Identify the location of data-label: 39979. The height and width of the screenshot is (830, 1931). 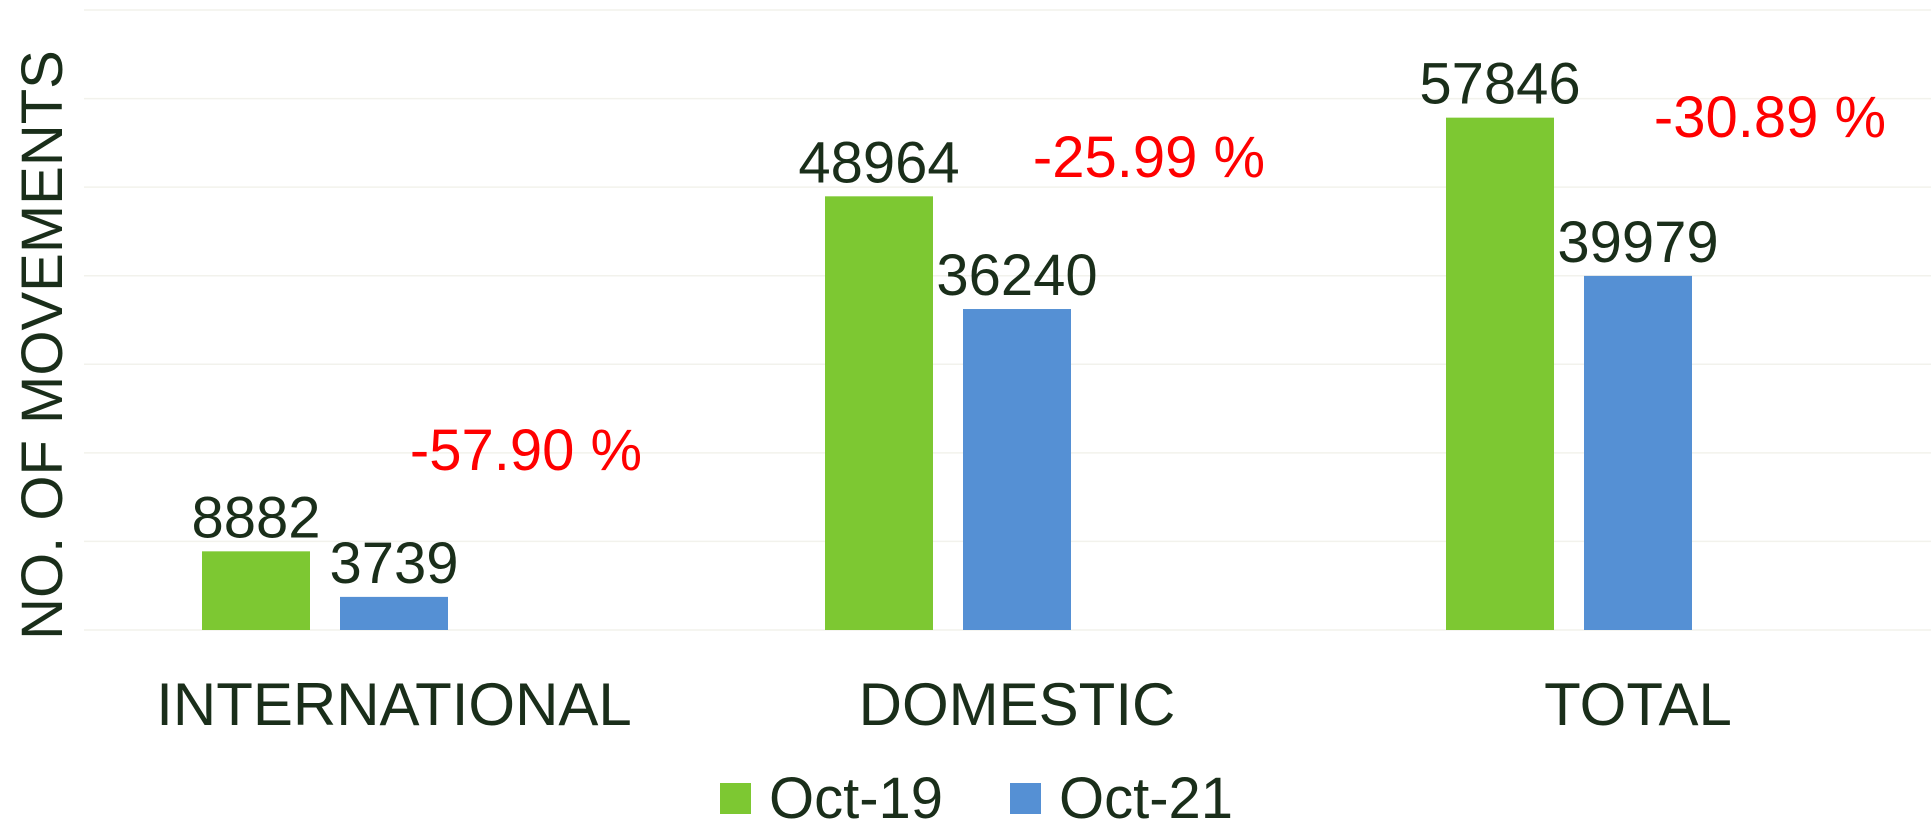
(1637, 242).